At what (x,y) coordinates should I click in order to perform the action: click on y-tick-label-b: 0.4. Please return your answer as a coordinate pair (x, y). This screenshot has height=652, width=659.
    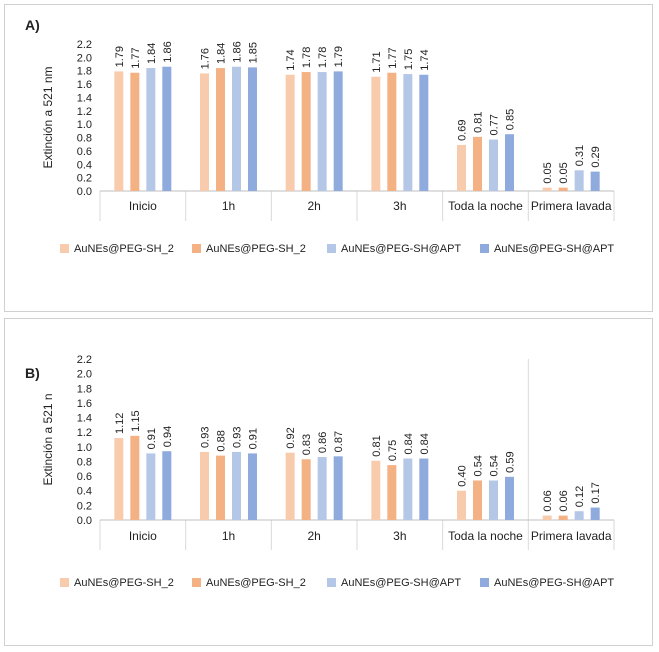
    Looking at the image, I should click on (84, 492).